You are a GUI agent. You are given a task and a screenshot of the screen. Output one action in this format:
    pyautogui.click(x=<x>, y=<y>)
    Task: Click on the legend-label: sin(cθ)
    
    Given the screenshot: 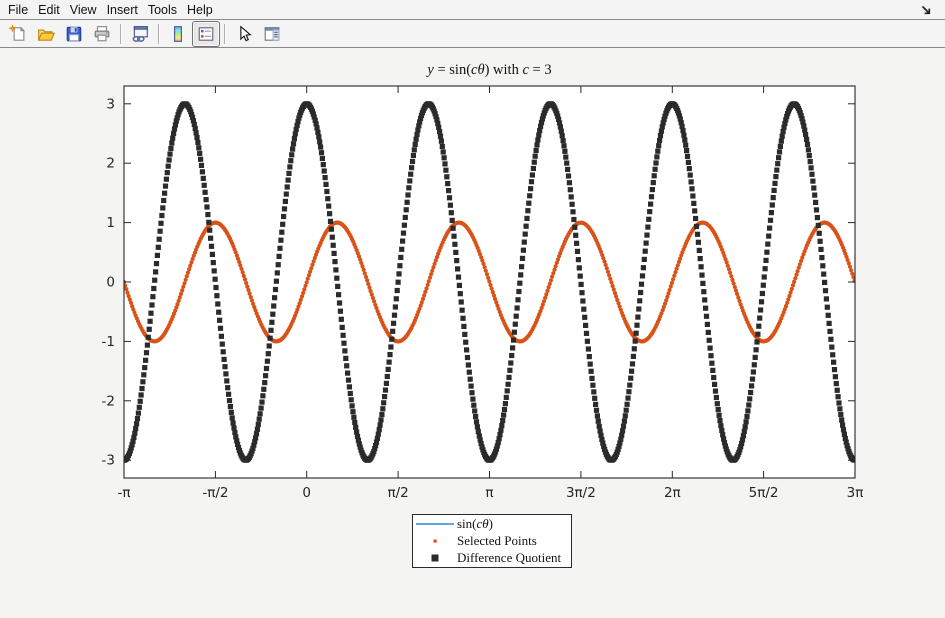 What is the action you would take?
    pyautogui.click(x=475, y=523)
    